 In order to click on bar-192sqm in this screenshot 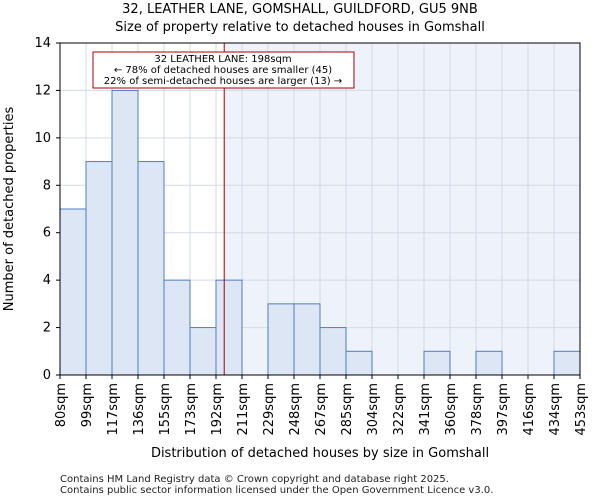, I will do `click(229, 327)`.